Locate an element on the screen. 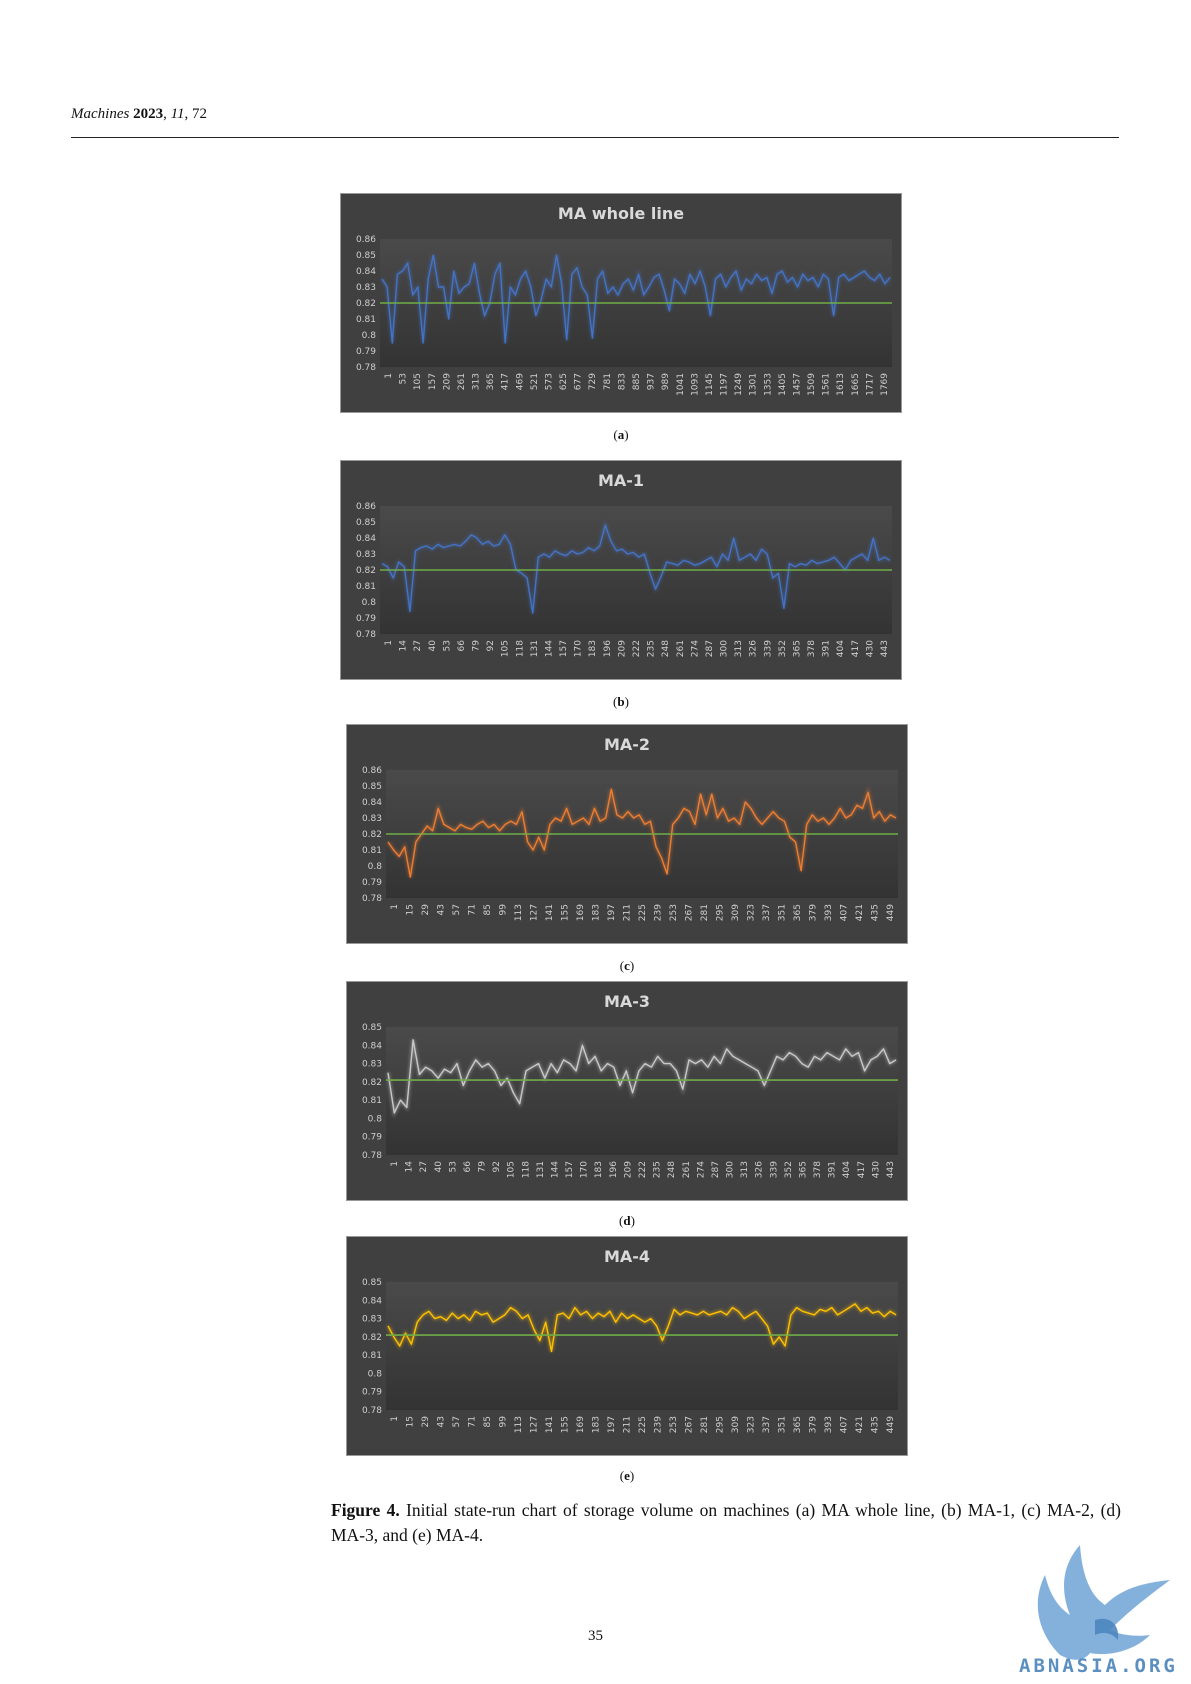 The width and height of the screenshot is (1191, 1684). x-tick-label: 118 is located at coordinates (526, 1169).